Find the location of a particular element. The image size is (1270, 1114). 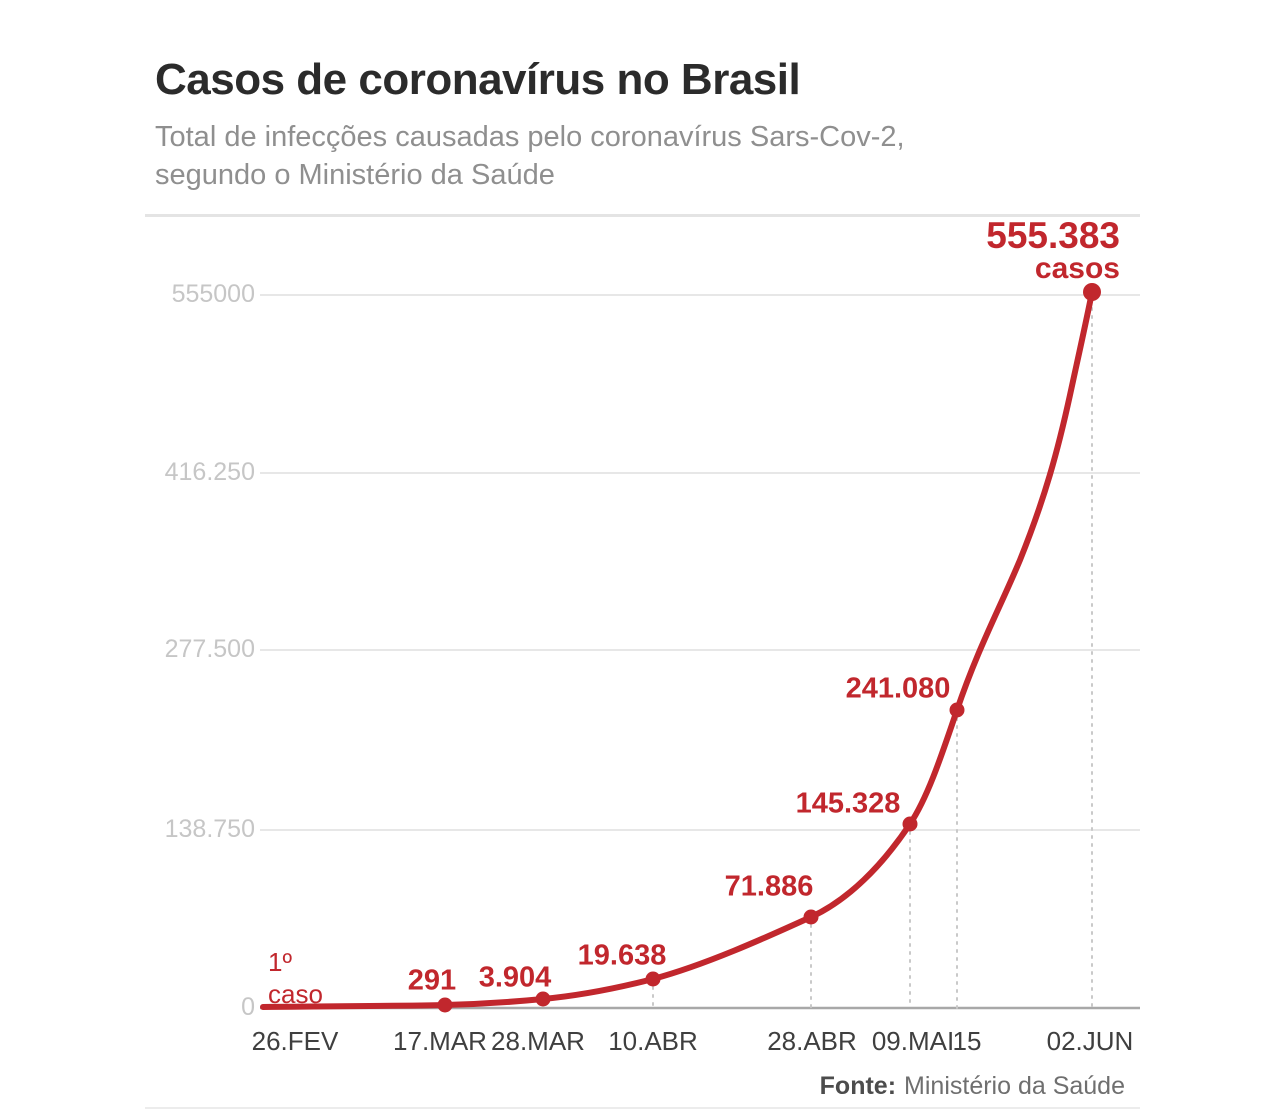

first-case-annotation: 1º caso is located at coordinates (295, 978).